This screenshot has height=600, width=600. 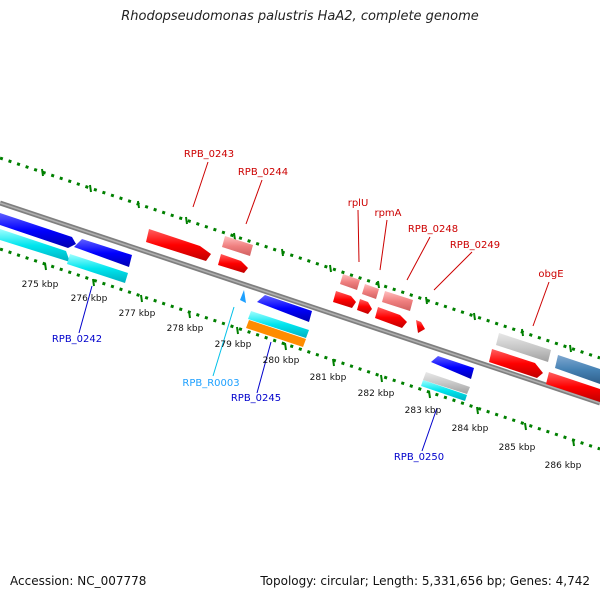 What do you see at coordinates (178, 245) in the screenshot?
I see `gene-rpb0243` at bounding box center [178, 245].